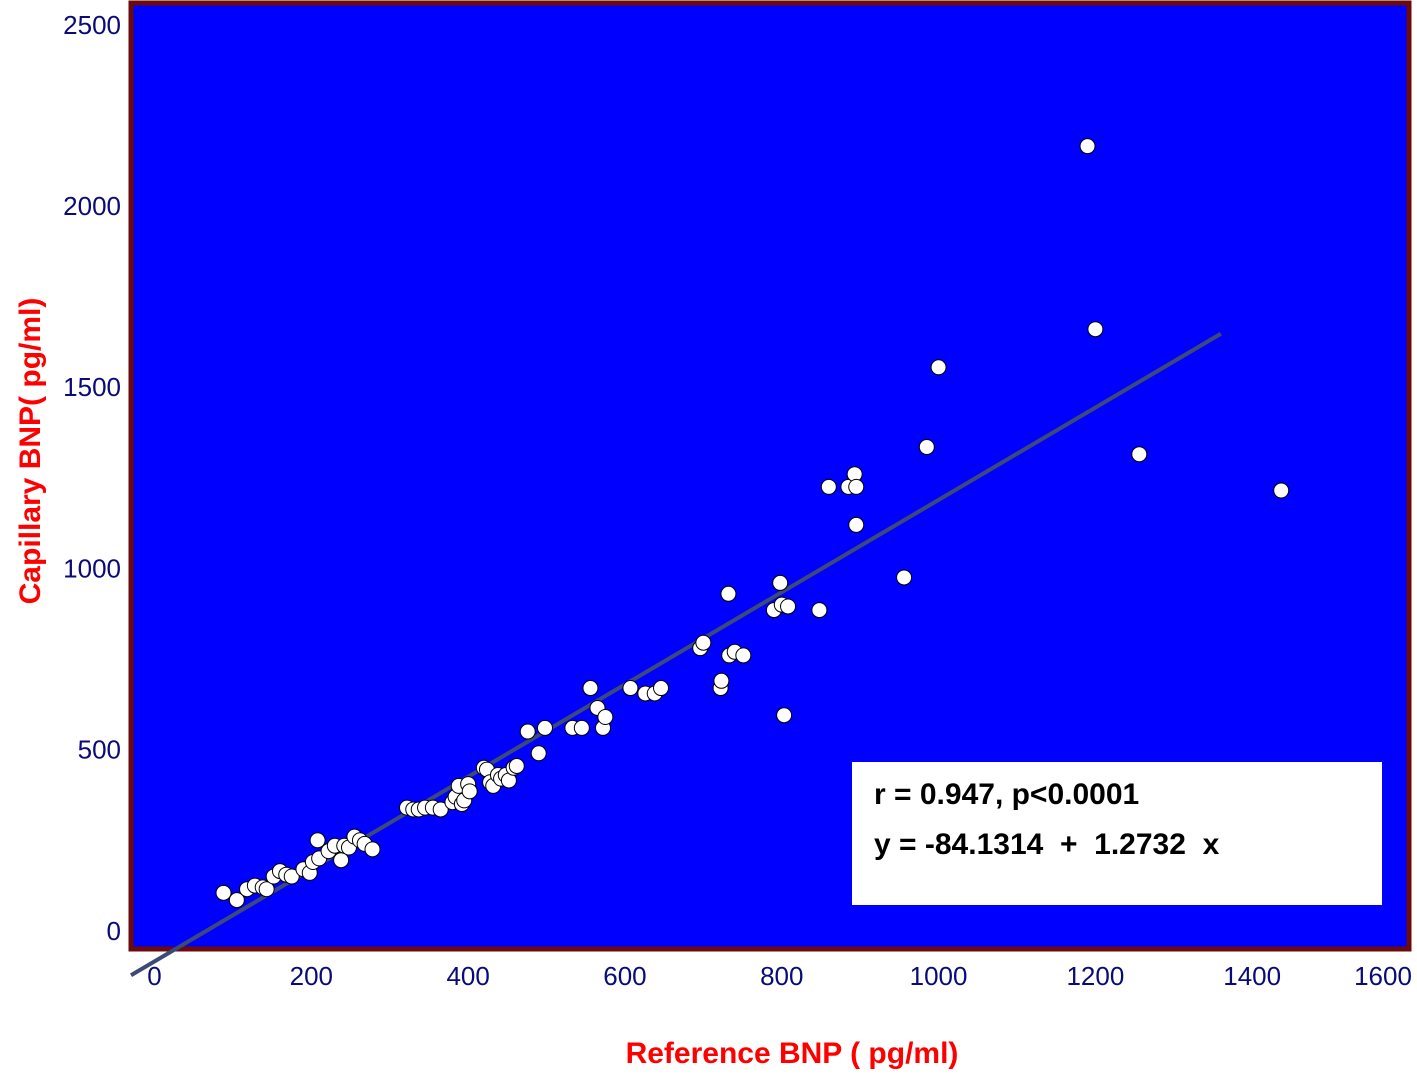 This screenshot has height=1075, width=1417. Describe the element at coordinates (114, 931) in the screenshot. I see `y-tick-label: 0` at that location.